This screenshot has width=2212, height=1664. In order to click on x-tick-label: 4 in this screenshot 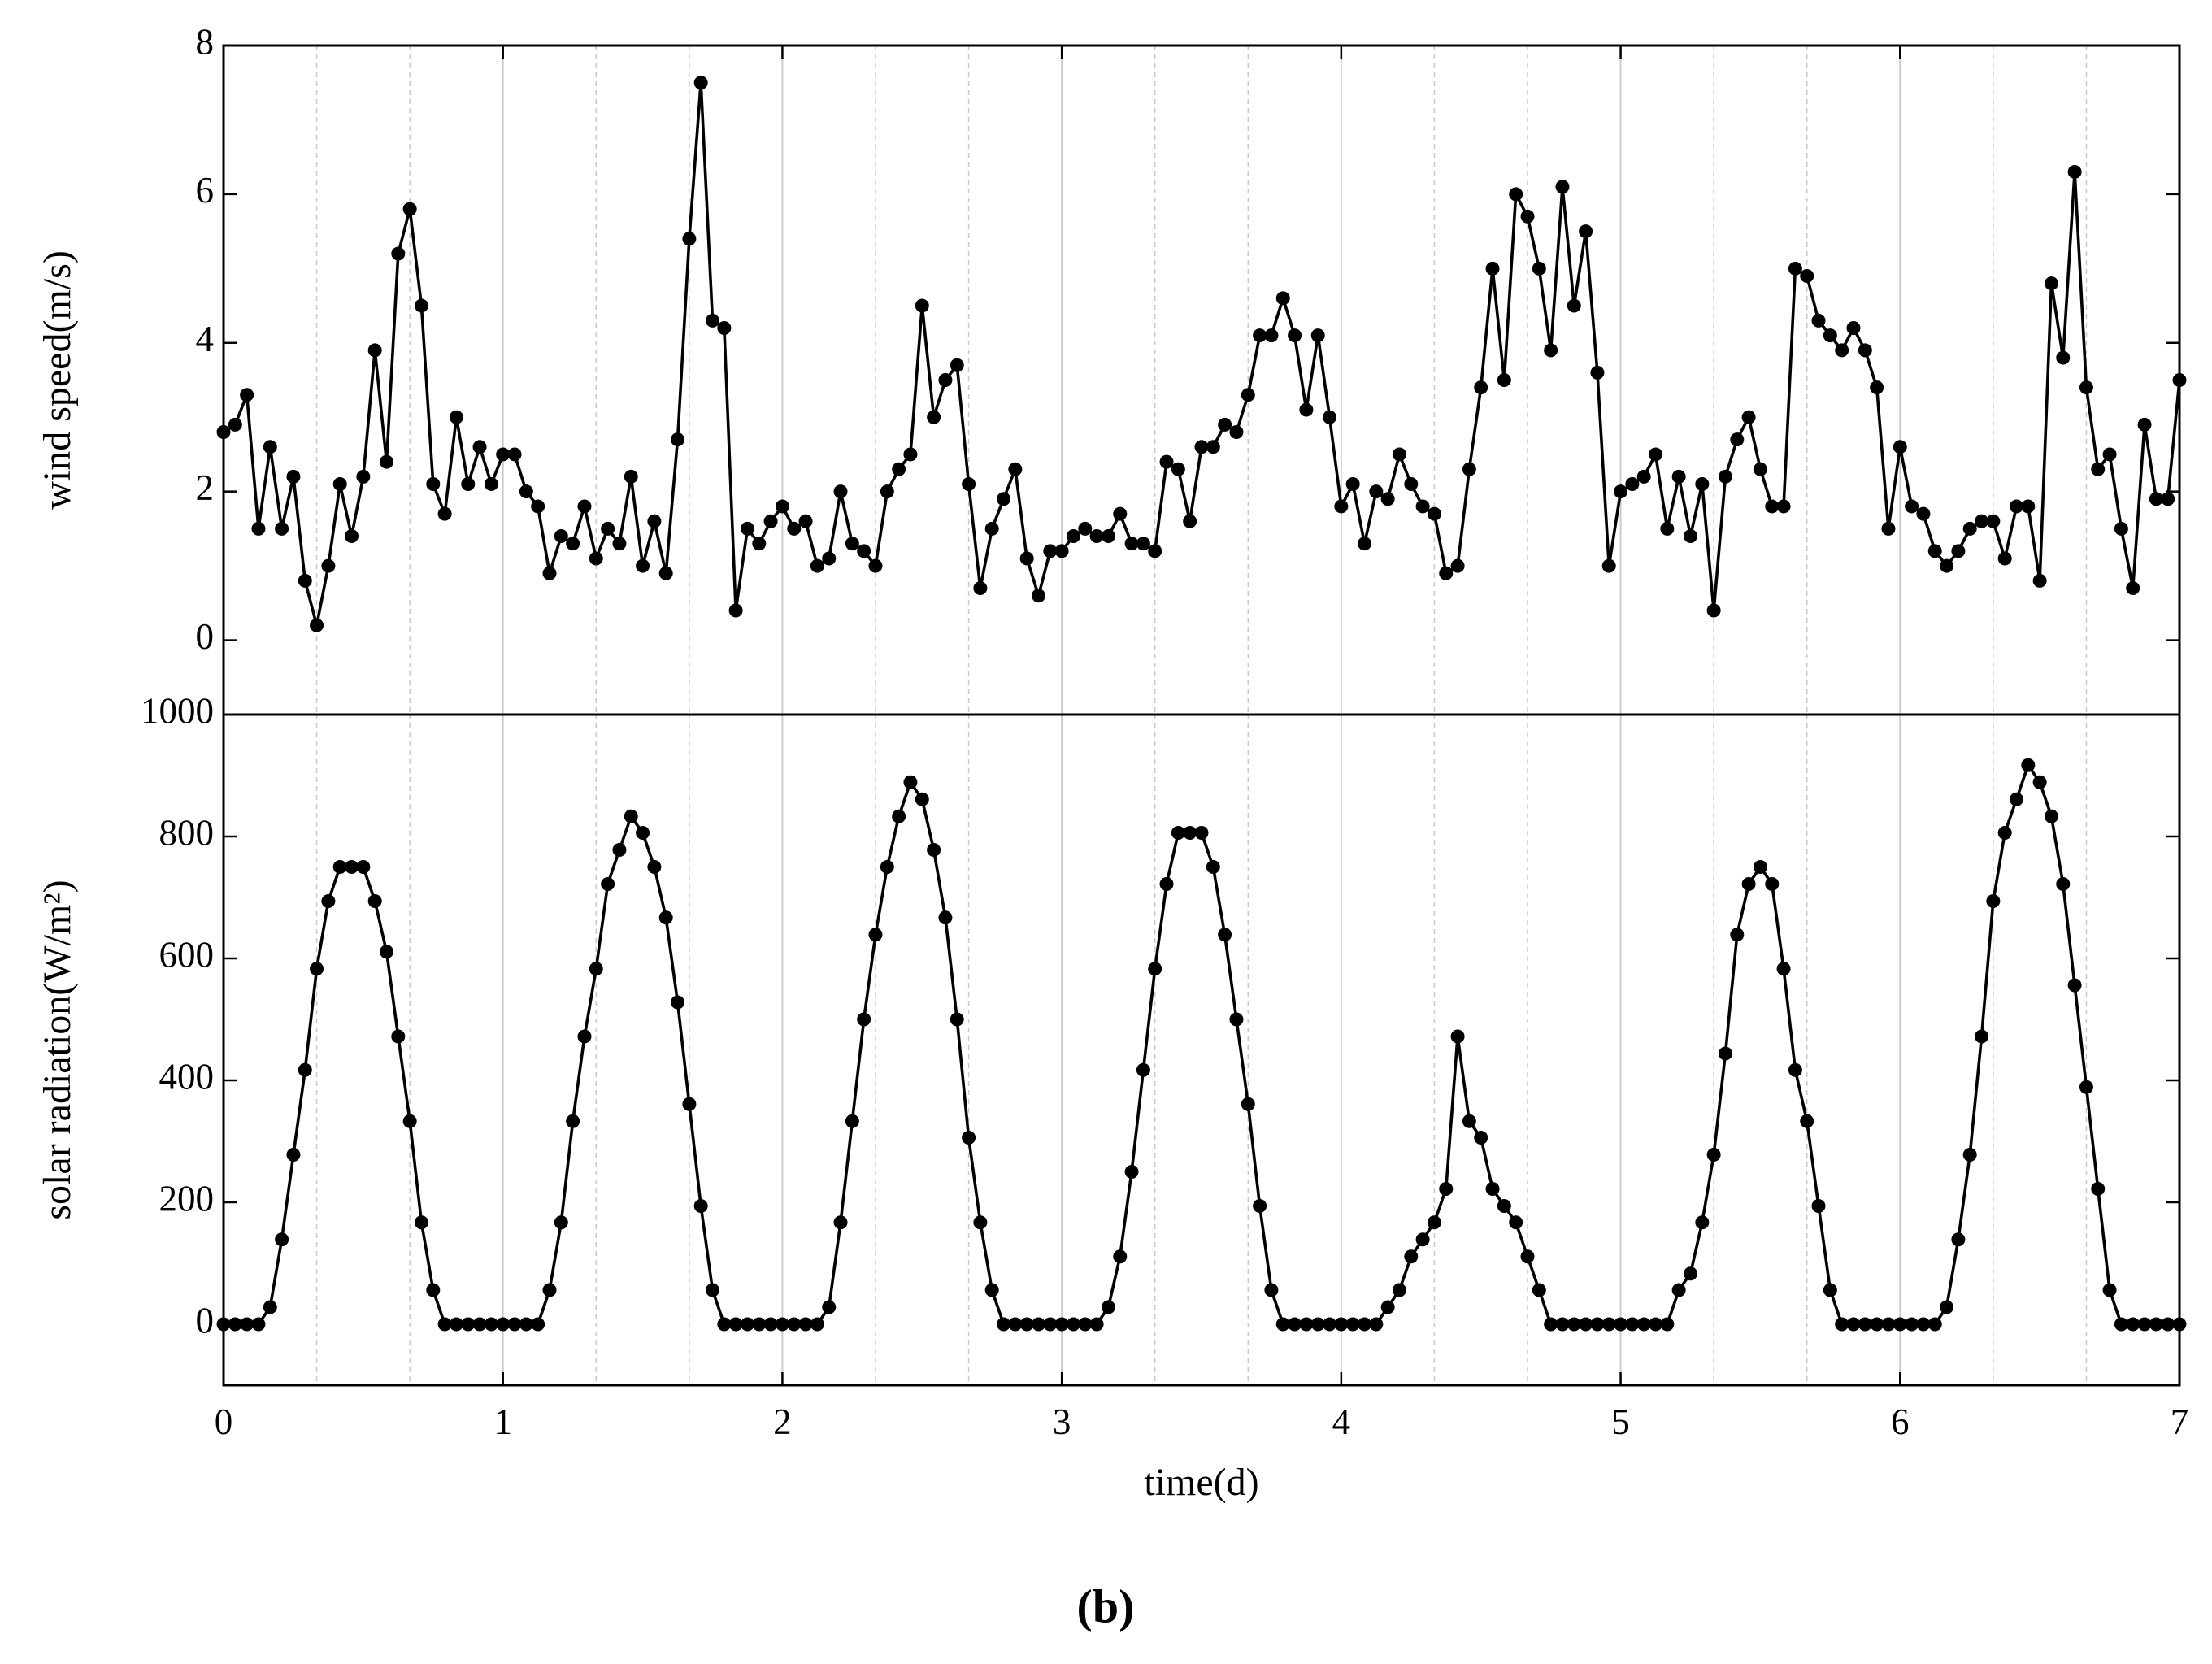, I will do `click(1341, 1421)`.